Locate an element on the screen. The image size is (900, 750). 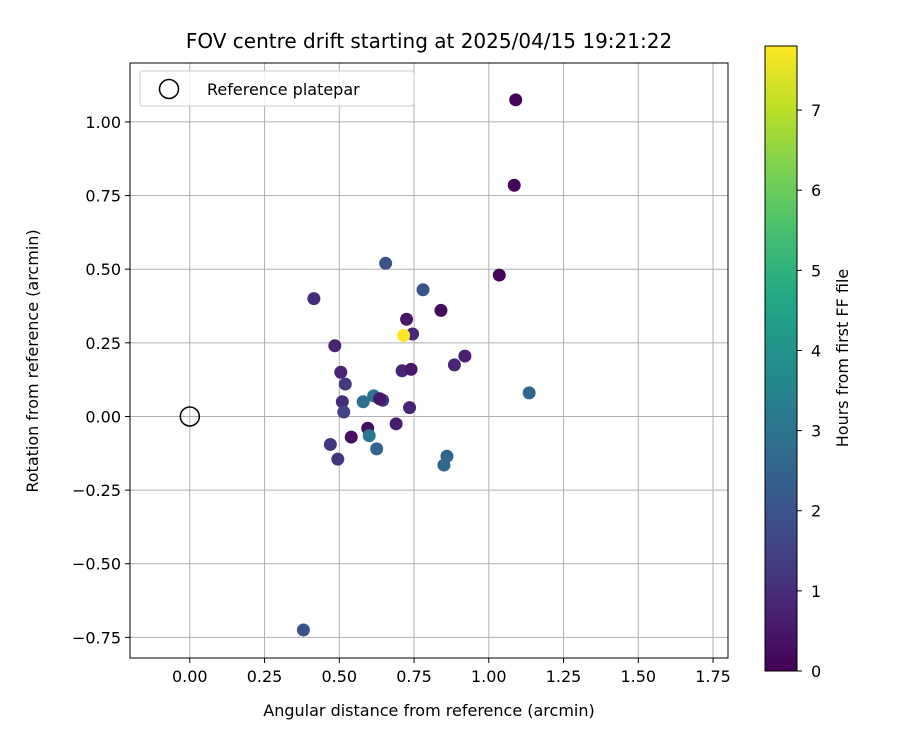
x-axis-ticks: 0.00 0.25 0.50 0.75 1.00 1.25 1.50 1.75 is located at coordinates (451, 672).